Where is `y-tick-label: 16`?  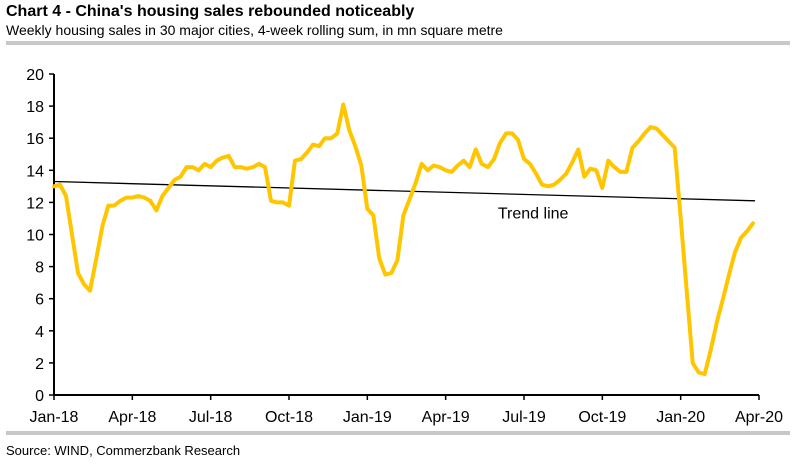 y-tick-label: 16 is located at coordinates (35, 139).